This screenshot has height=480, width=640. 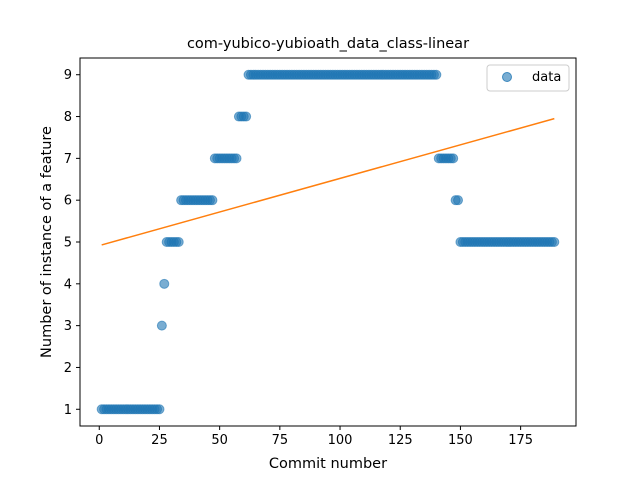 What do you see at coordinates (520, 440) in the screenshot?
I see `x-tick-label: 175` at bounding box center [520, 440].